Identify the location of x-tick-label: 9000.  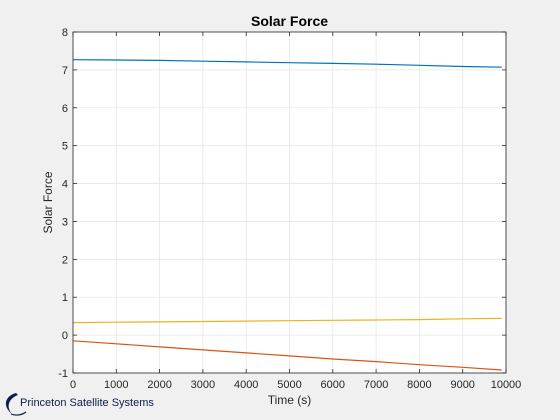
(462, 385).